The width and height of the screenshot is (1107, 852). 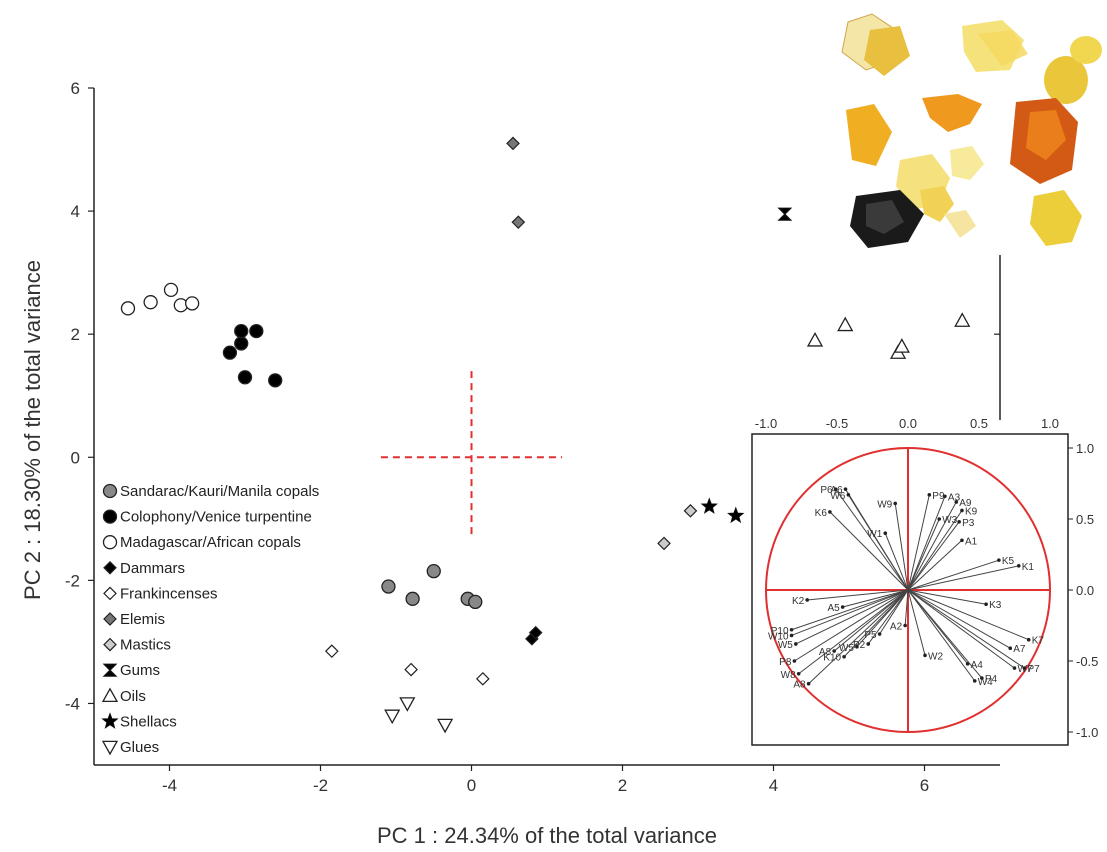 What do you see at coordinates (1085, 448) in the screenshot?
I see `inset-y-tick-label: 1.0` at bounding box center [1085, 448].